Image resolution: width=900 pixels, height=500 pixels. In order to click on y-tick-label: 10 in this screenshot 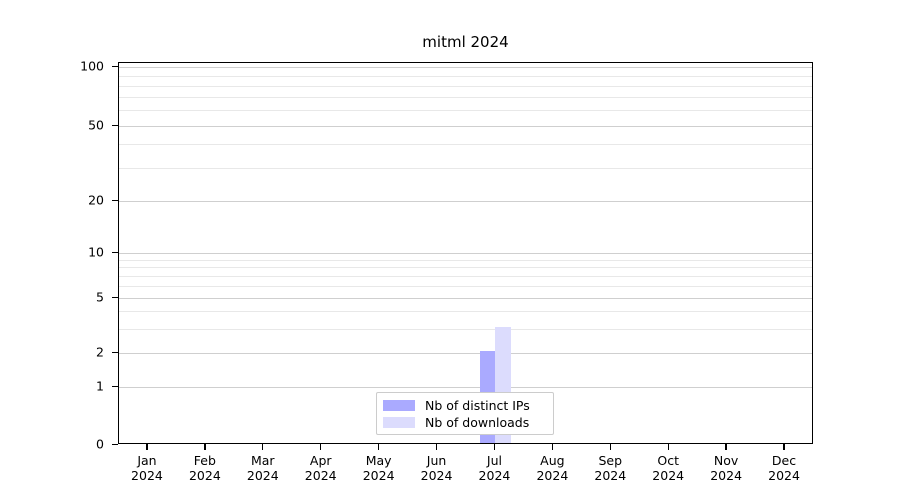, I will do `click(96, 252)`.